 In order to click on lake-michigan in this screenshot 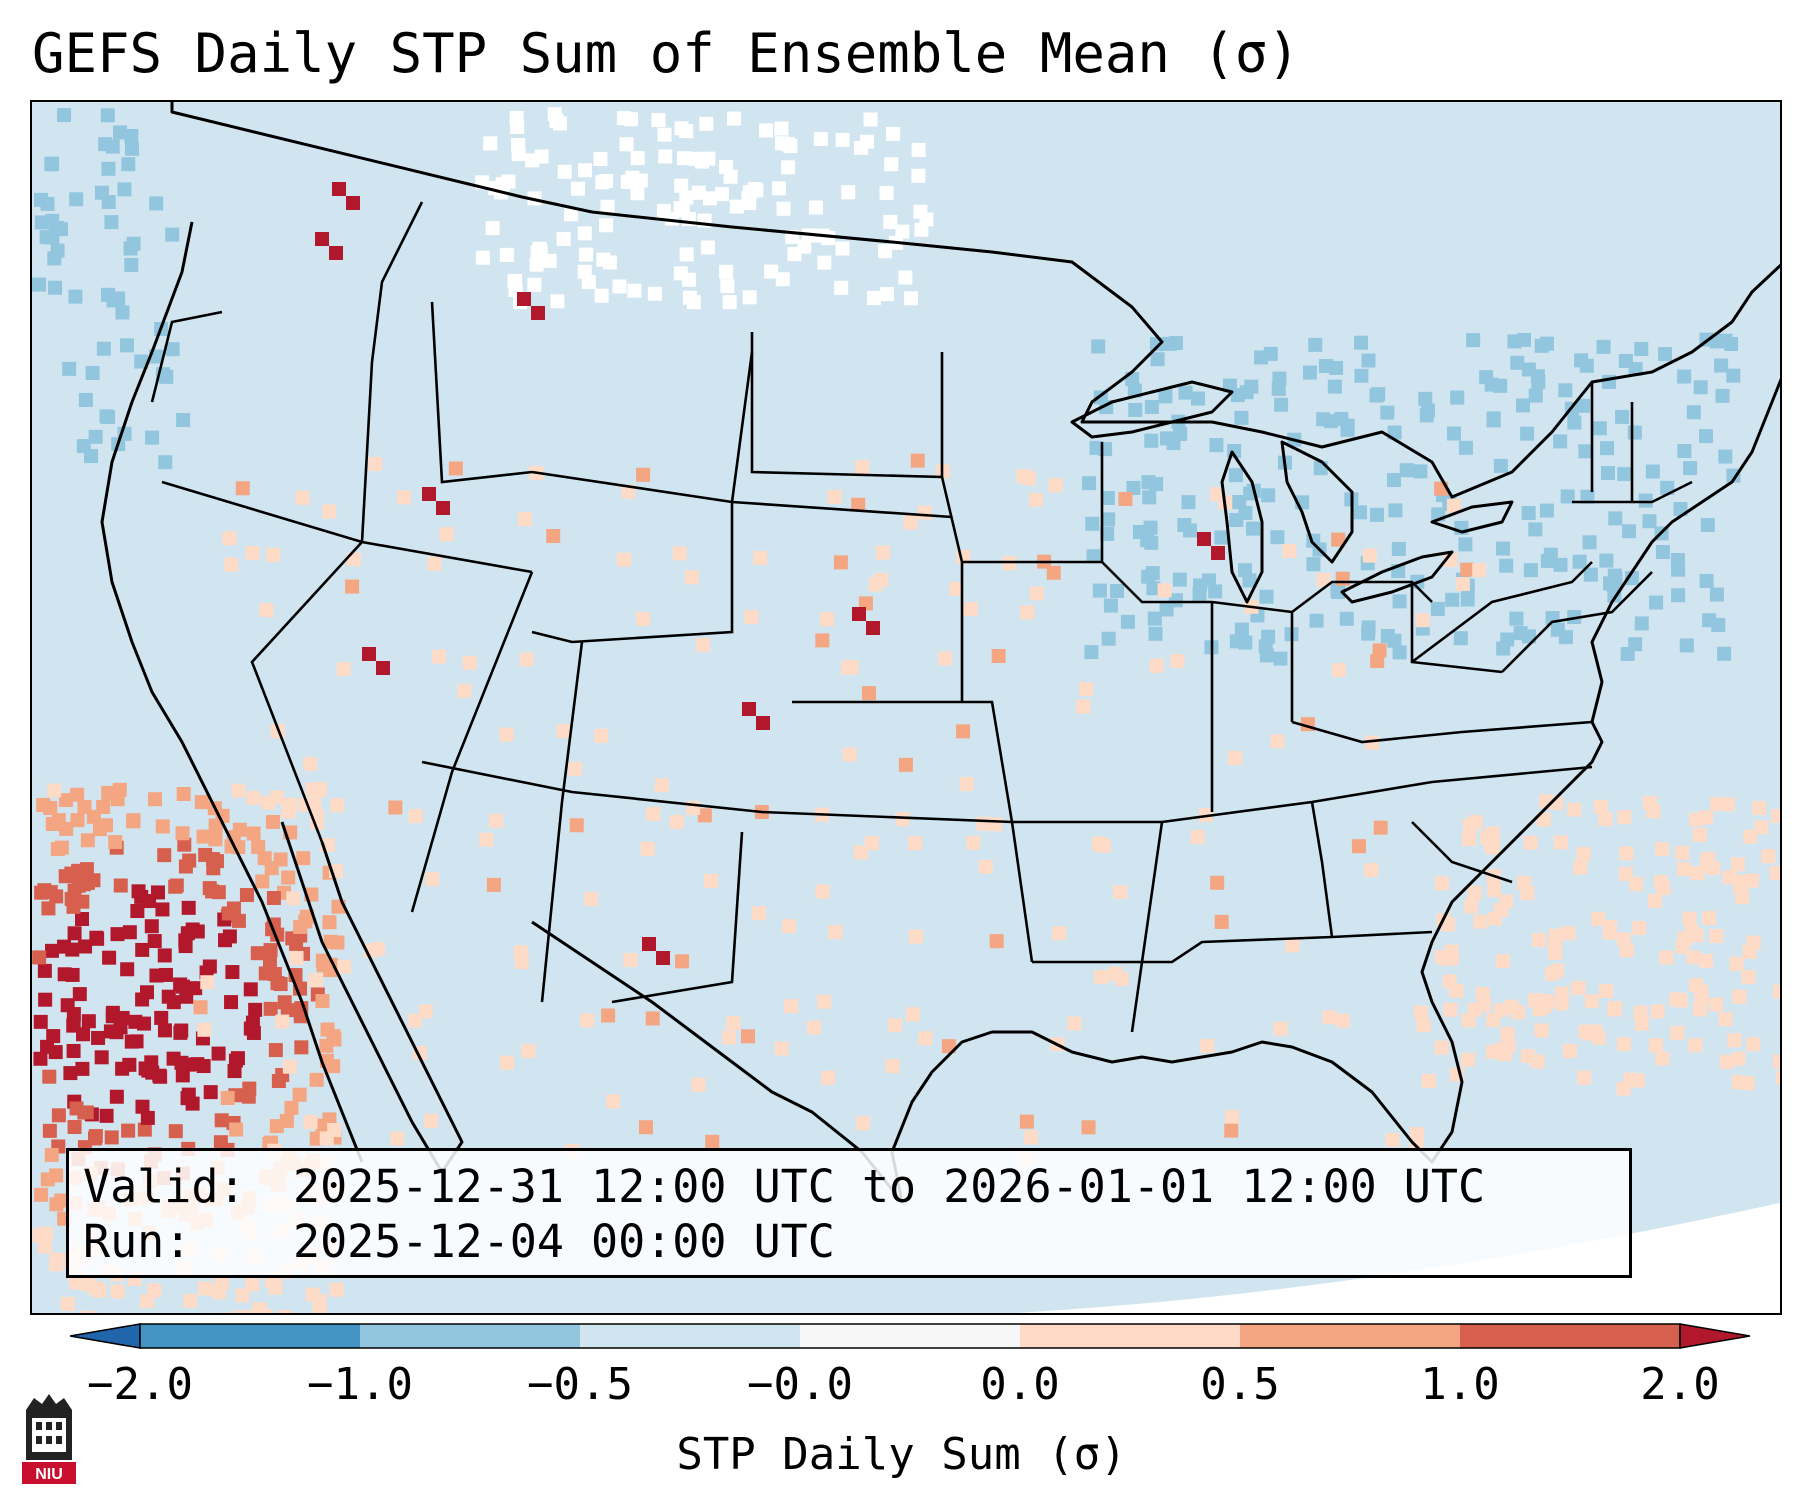, I will do `click(1242, 527)`.